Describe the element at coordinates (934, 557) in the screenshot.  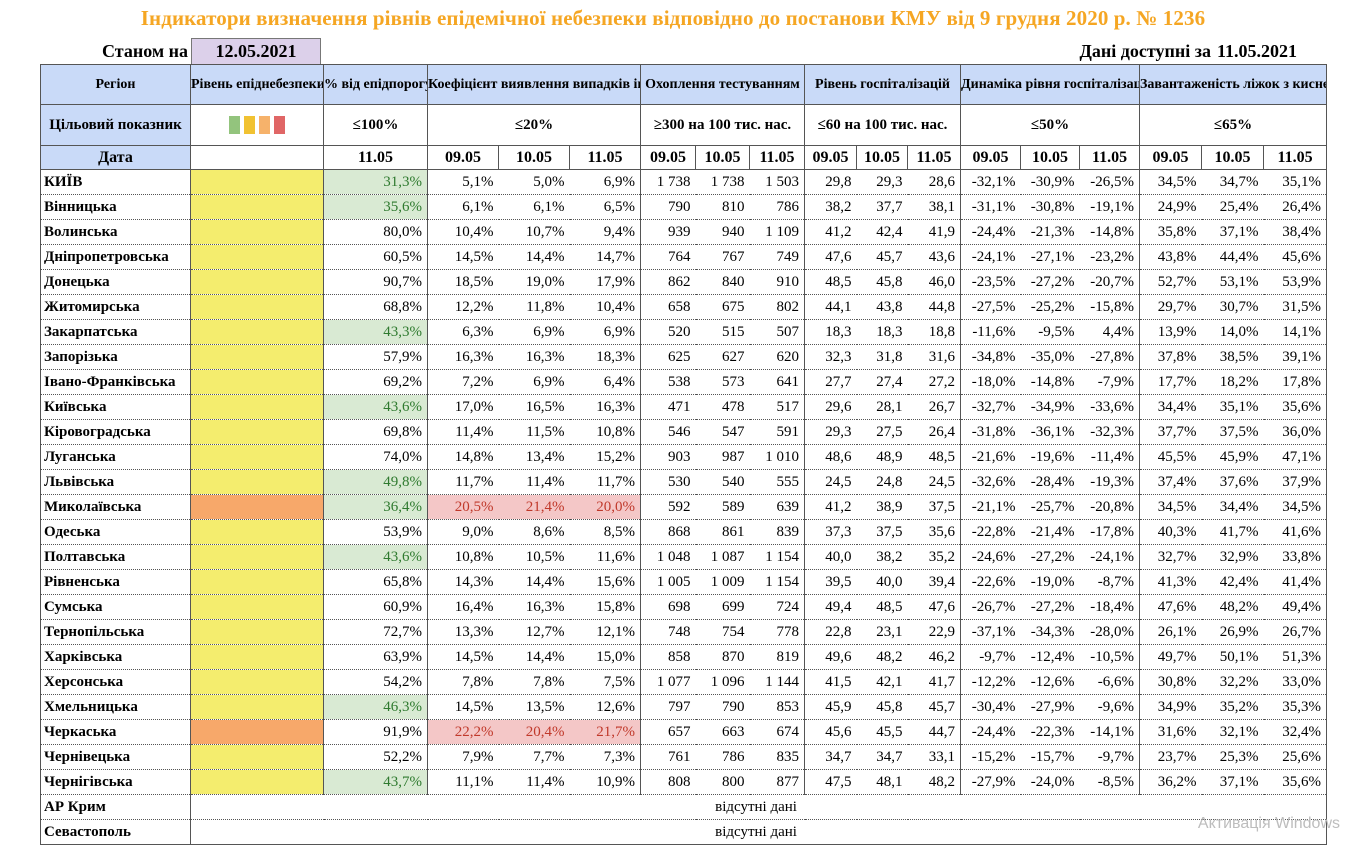
I see `hosp-value: 35,2` at that location.